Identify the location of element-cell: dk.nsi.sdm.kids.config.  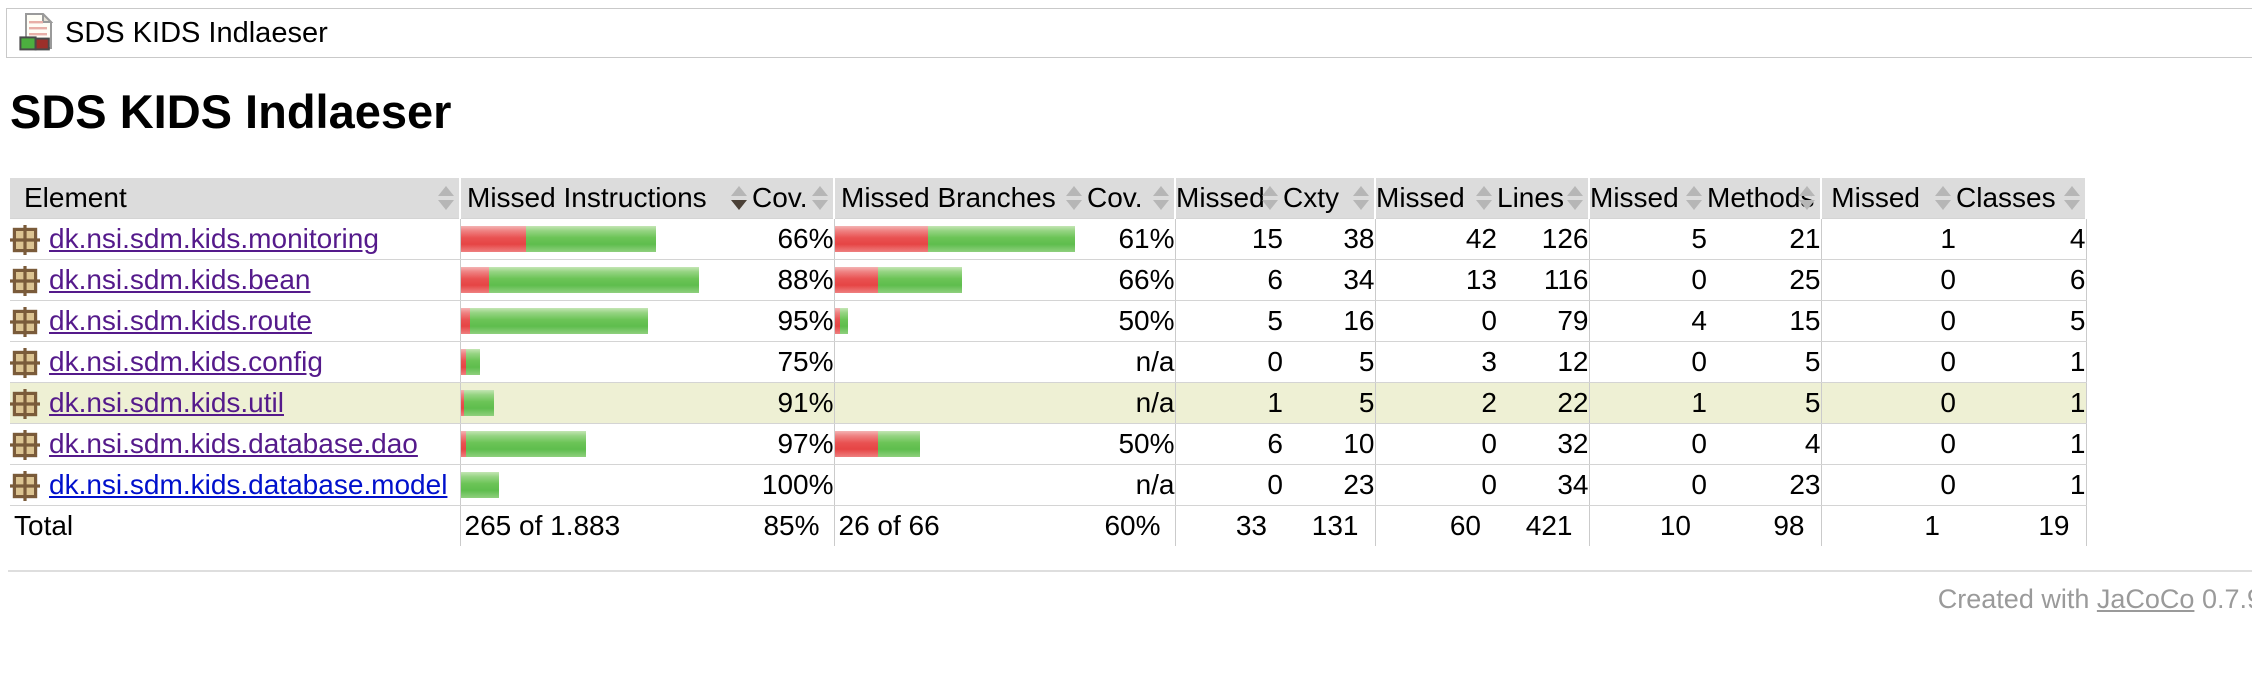
(235, 362).